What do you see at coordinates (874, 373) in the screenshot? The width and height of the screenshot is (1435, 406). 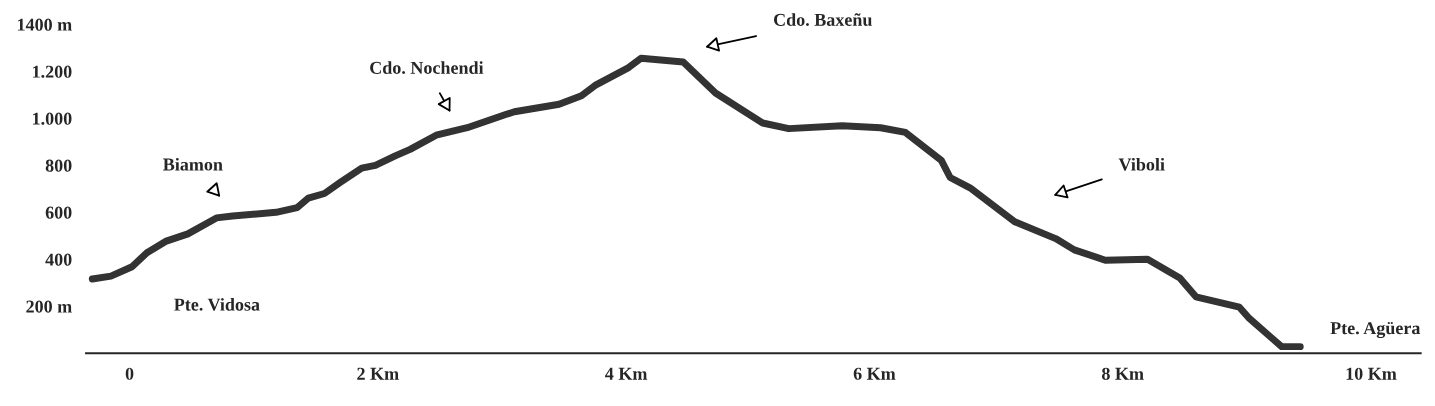 I see `x-tick-label: 6 Km` at bounding box center [874, 373].